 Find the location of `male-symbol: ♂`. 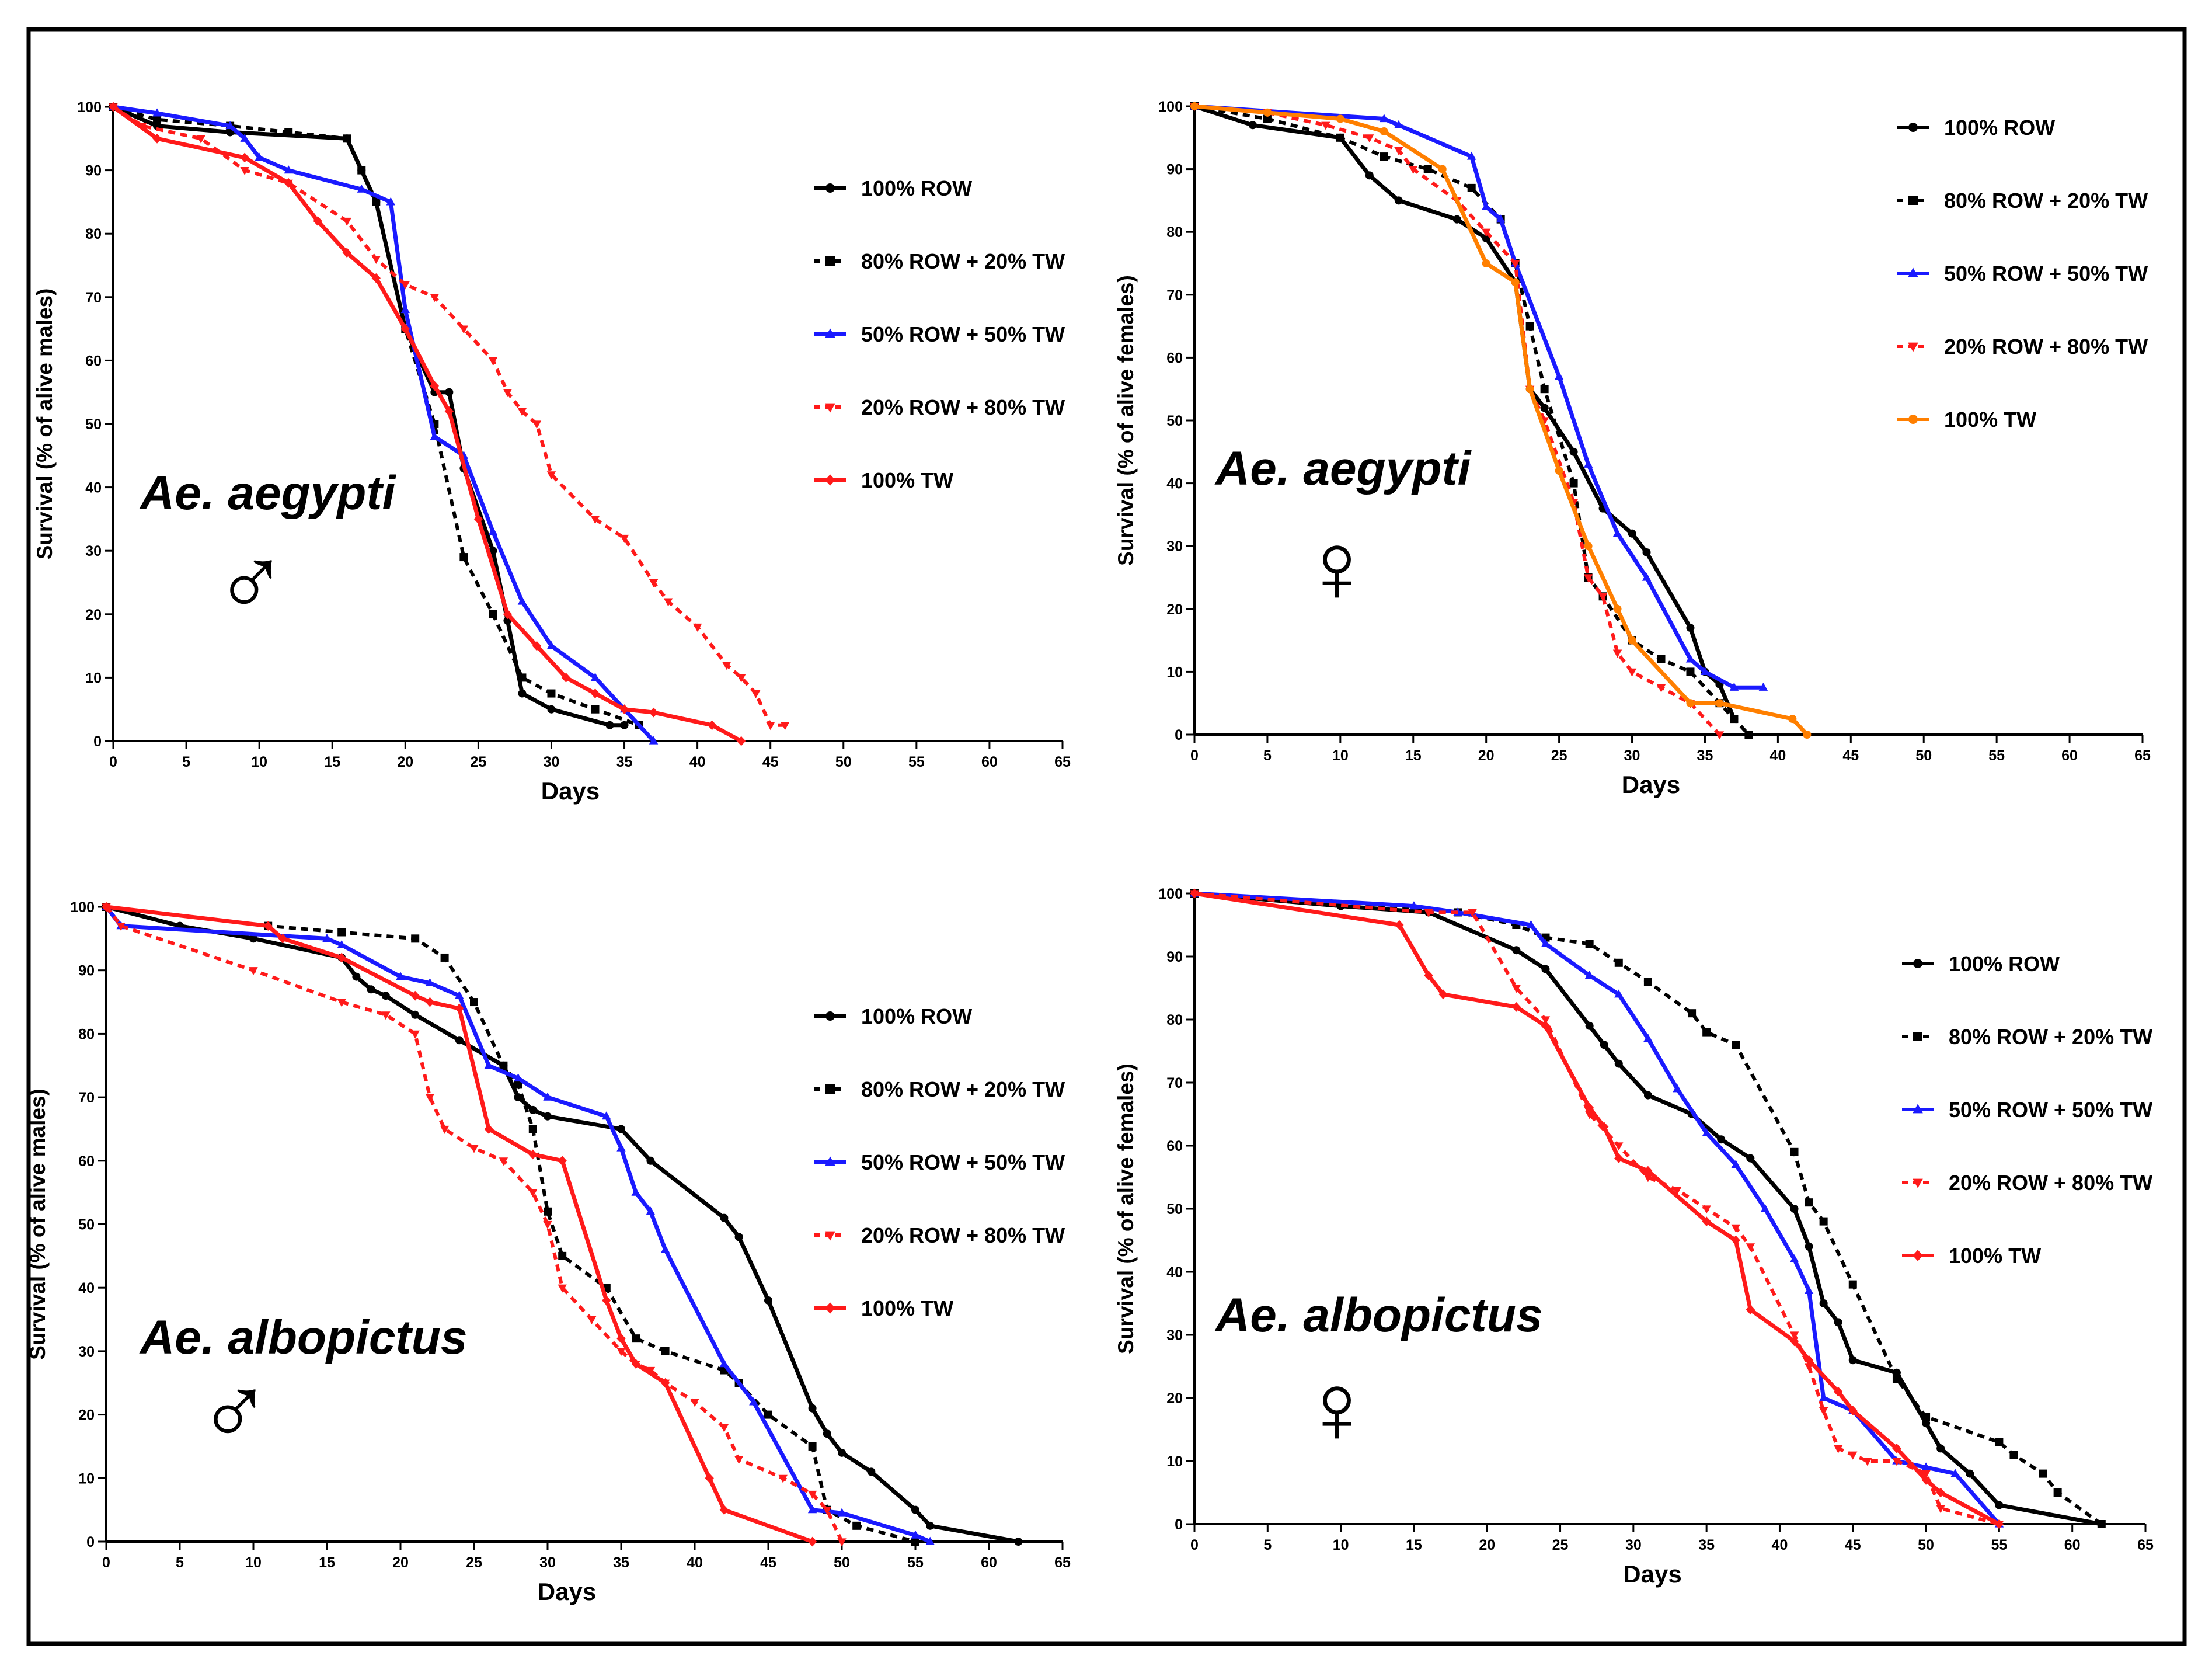

male-symbol: ♂ is located at coordinates (251, 582).